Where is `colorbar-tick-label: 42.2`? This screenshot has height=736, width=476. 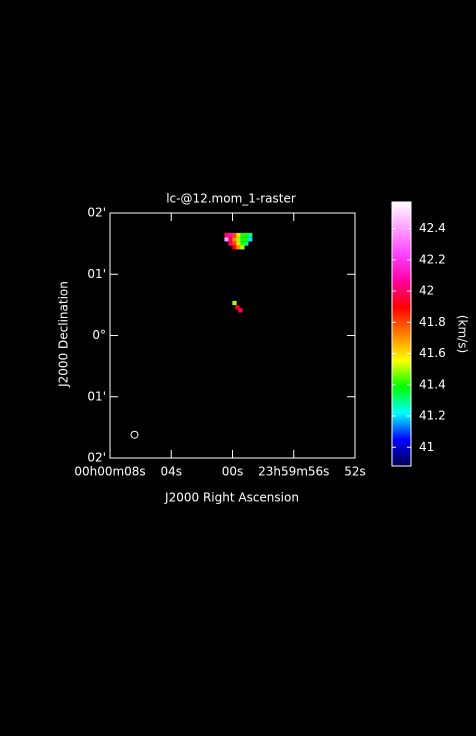 colorbar-tick-label: 42.2 is located at coordinates (432, 259).